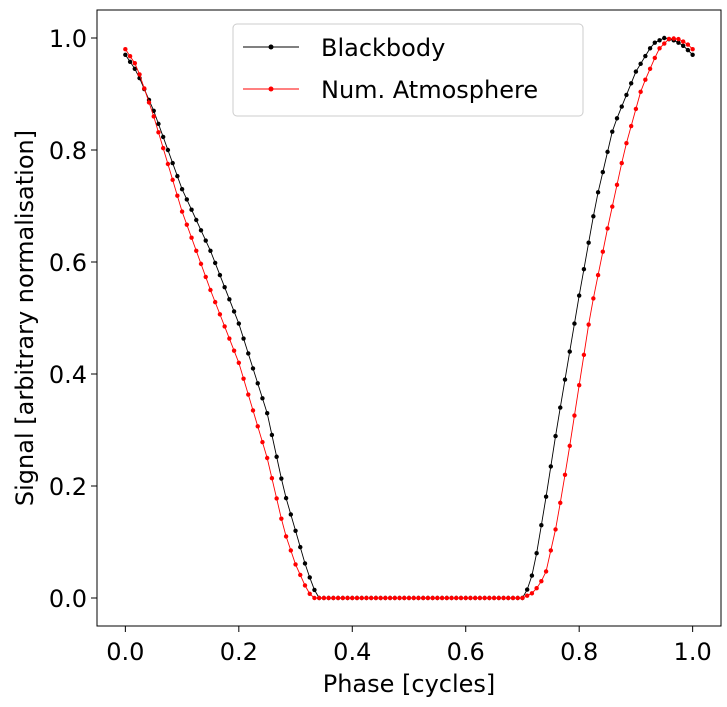 The height and width of the screenshot is (707, 727). I want to click on legend-label-blackbody: Blackbody, so click(383, 48).